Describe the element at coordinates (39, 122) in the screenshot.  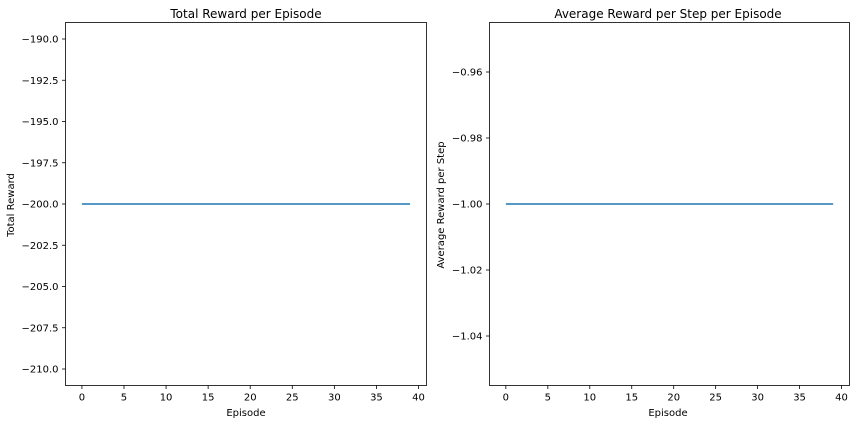
I see `y-tick-label: −195.0` at that location.